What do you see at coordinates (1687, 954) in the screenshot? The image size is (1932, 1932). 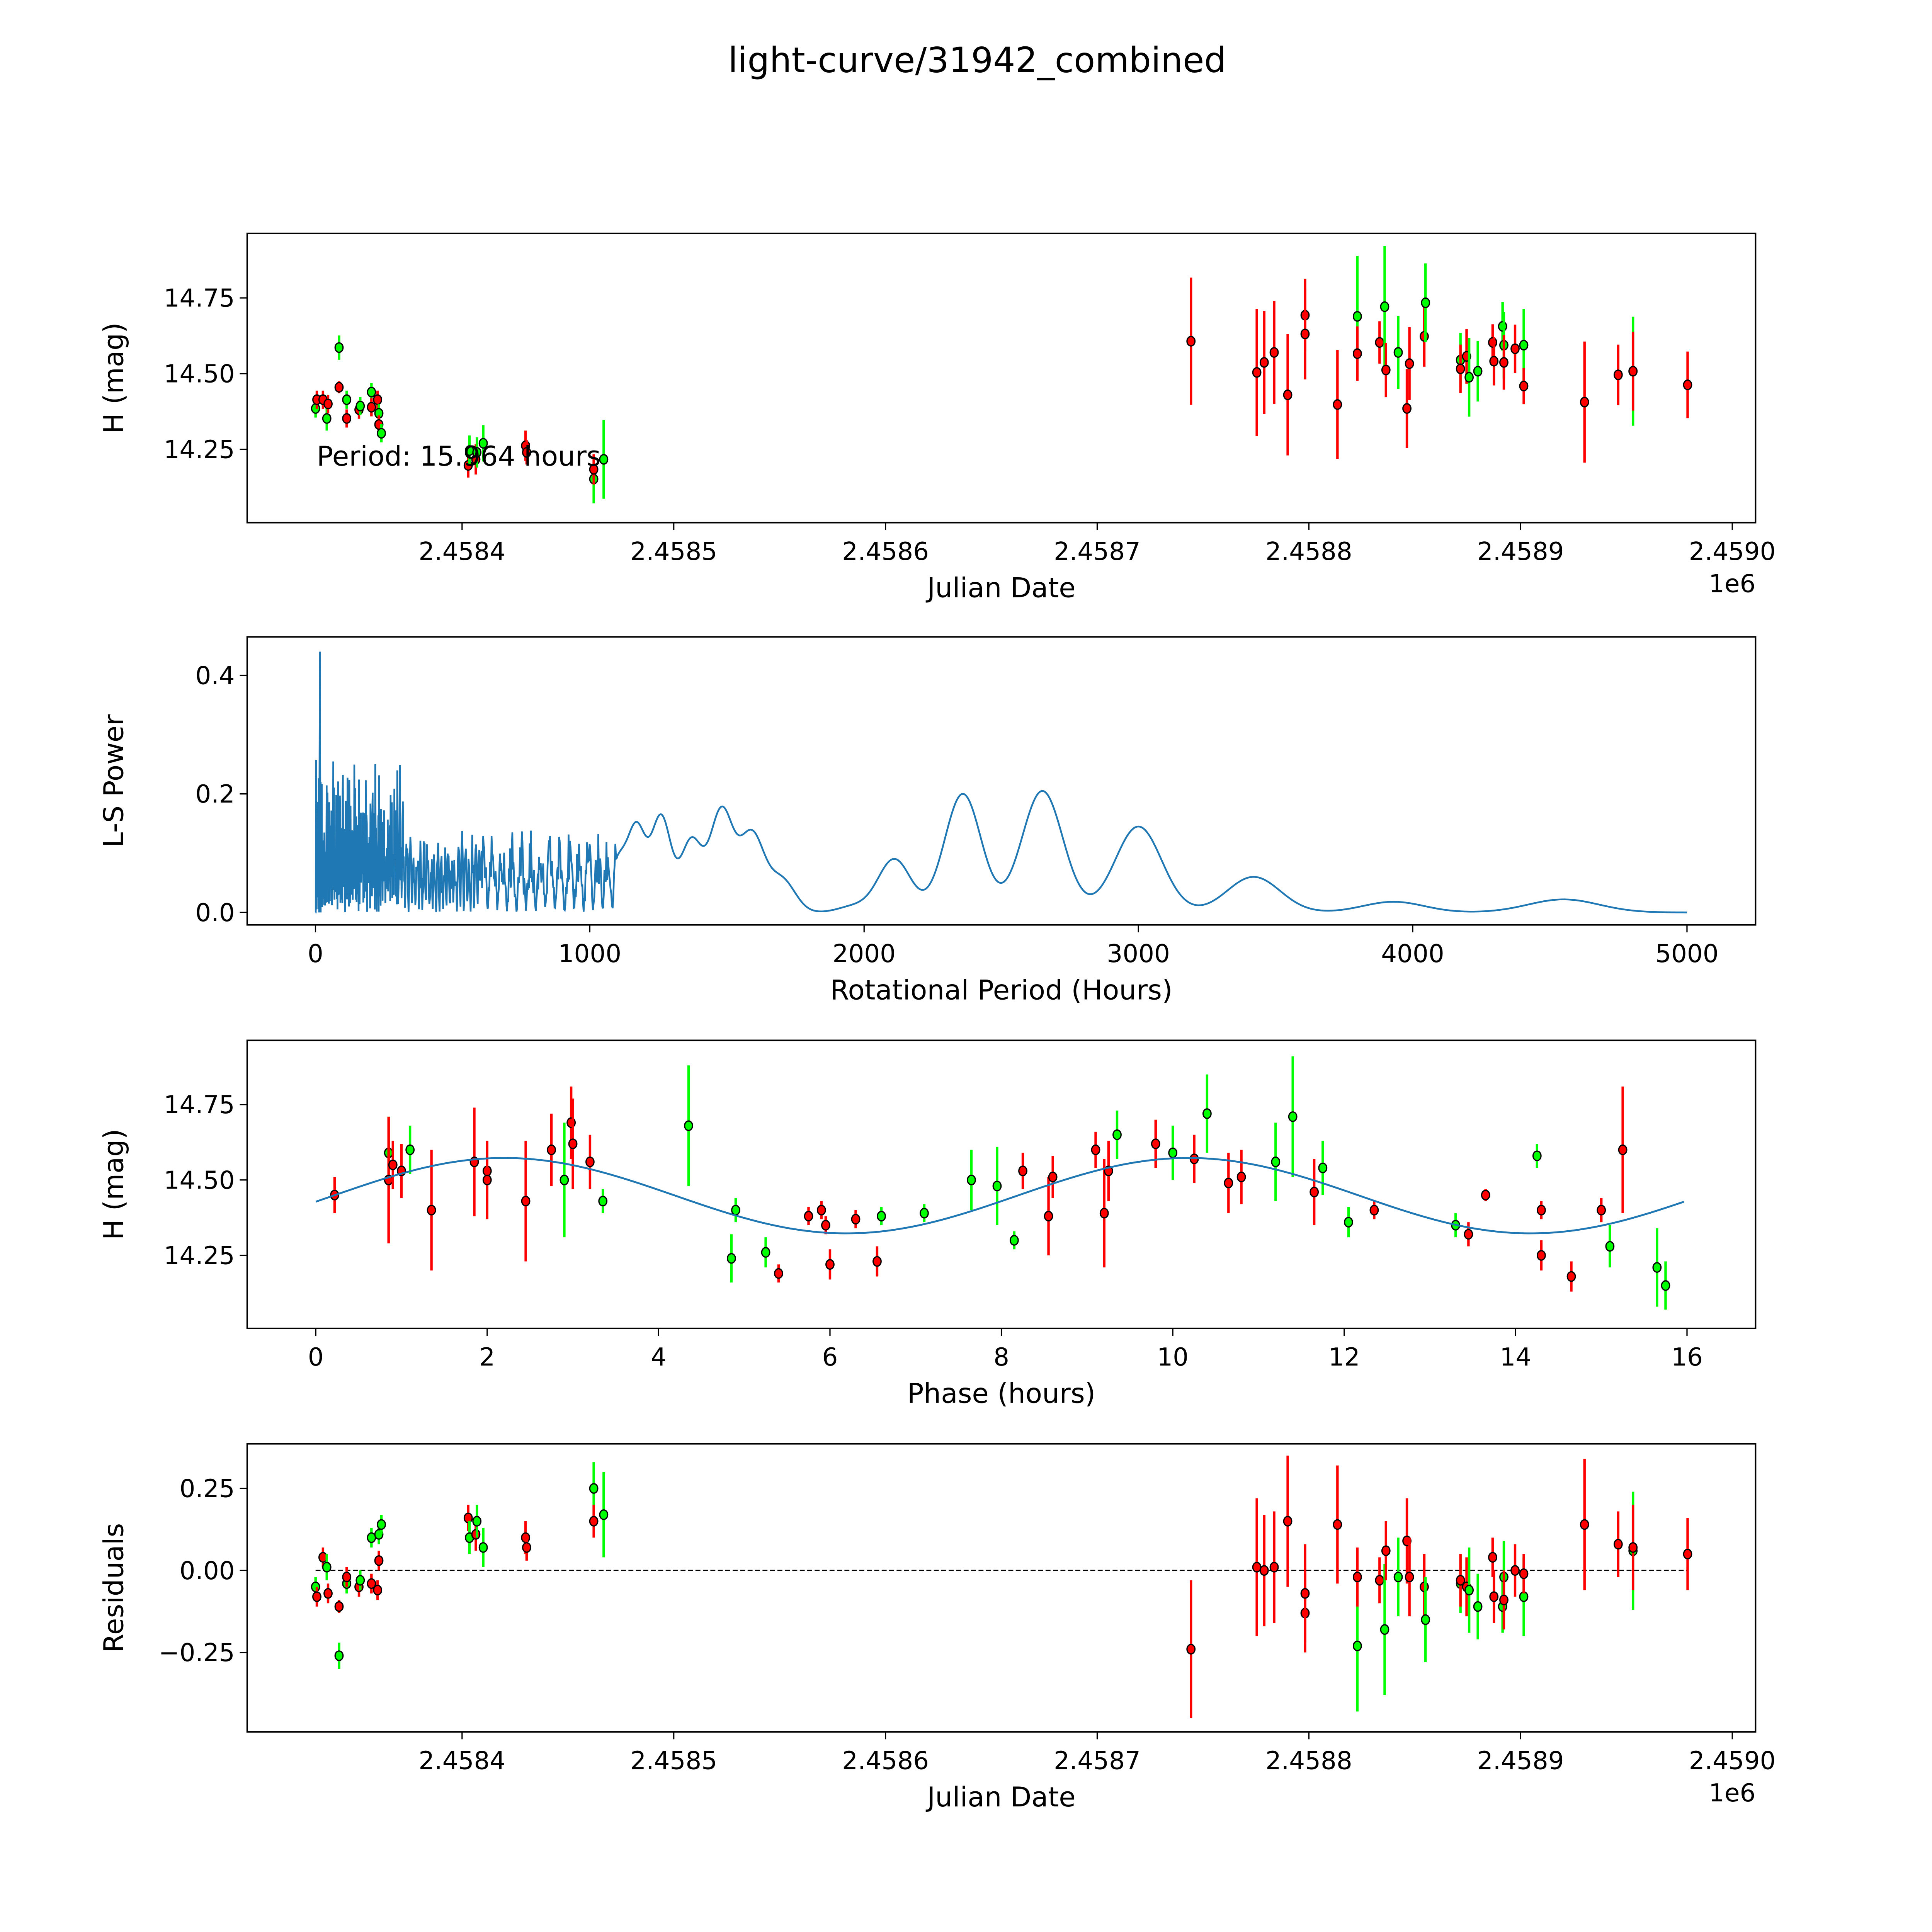 I see `x-tick-label: 5000` at bounding box center [1687, 954].